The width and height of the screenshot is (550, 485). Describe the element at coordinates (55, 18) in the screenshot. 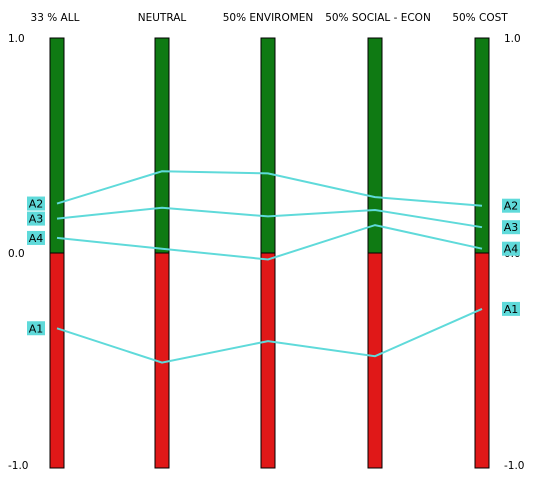

I see `axis-title: 33 % ALL` at that location.